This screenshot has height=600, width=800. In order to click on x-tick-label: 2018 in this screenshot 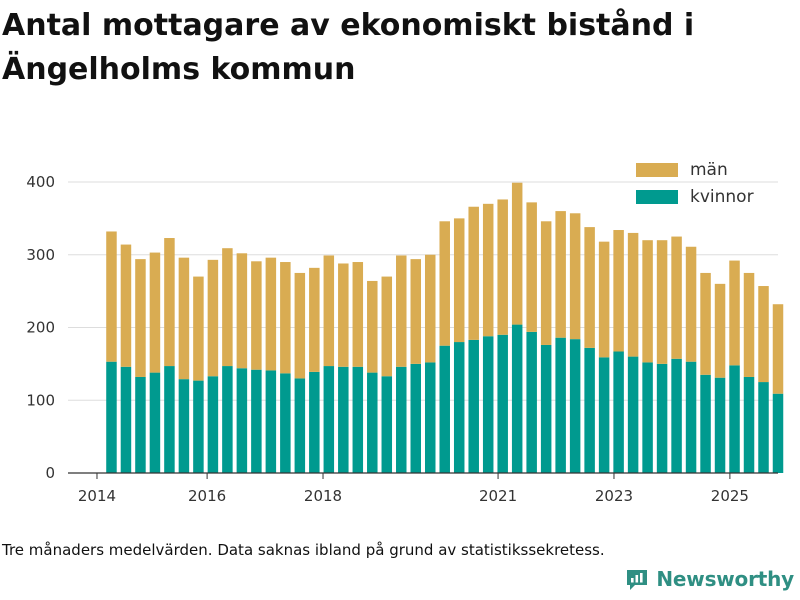, I will do `click(323, 496)`.